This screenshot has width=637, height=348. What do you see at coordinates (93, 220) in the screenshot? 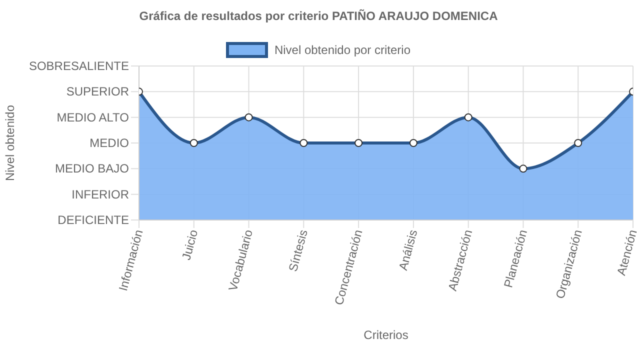
I see `text: DEFICIENTE` at bounding box center [93, 220].